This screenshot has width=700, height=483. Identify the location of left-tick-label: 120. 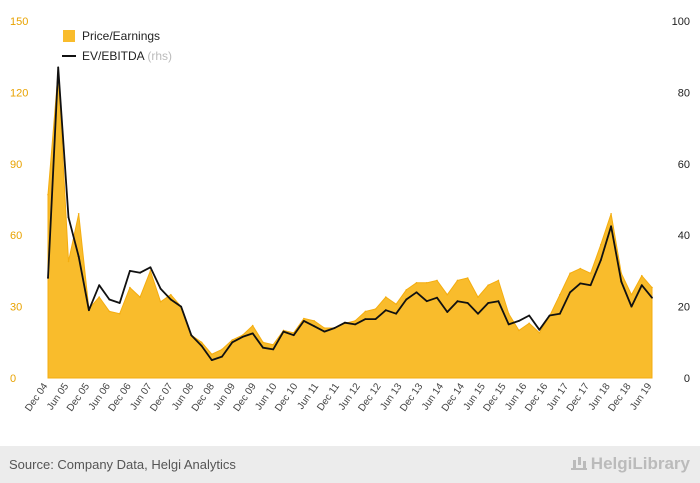
(19, 93).